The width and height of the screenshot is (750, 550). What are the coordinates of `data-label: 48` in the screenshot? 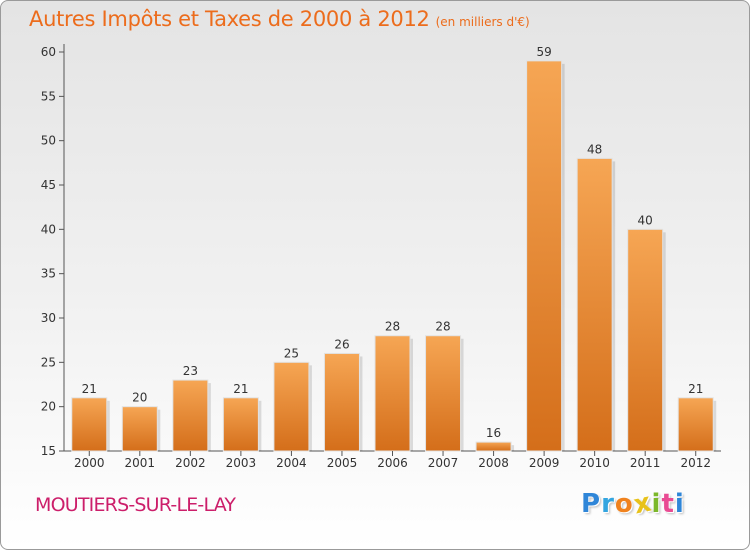 It's located at (594, 149).